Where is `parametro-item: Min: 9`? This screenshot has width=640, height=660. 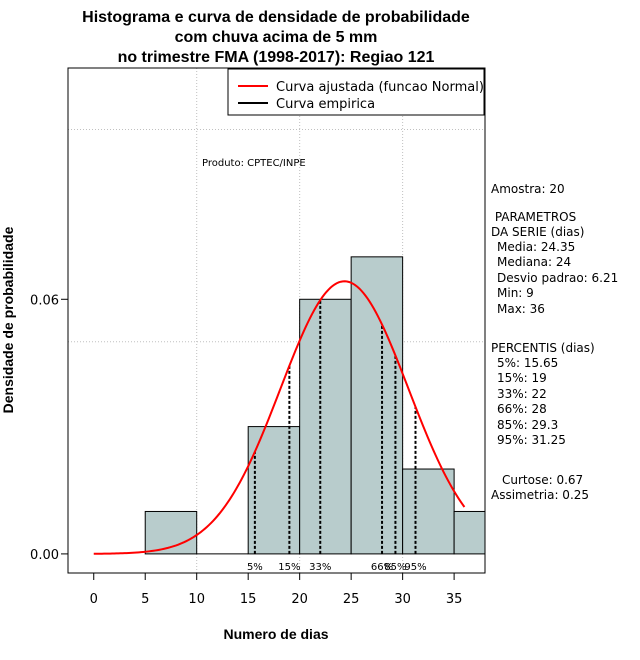 parametro-item: Min: 9 is located at coordinates (515, 293).